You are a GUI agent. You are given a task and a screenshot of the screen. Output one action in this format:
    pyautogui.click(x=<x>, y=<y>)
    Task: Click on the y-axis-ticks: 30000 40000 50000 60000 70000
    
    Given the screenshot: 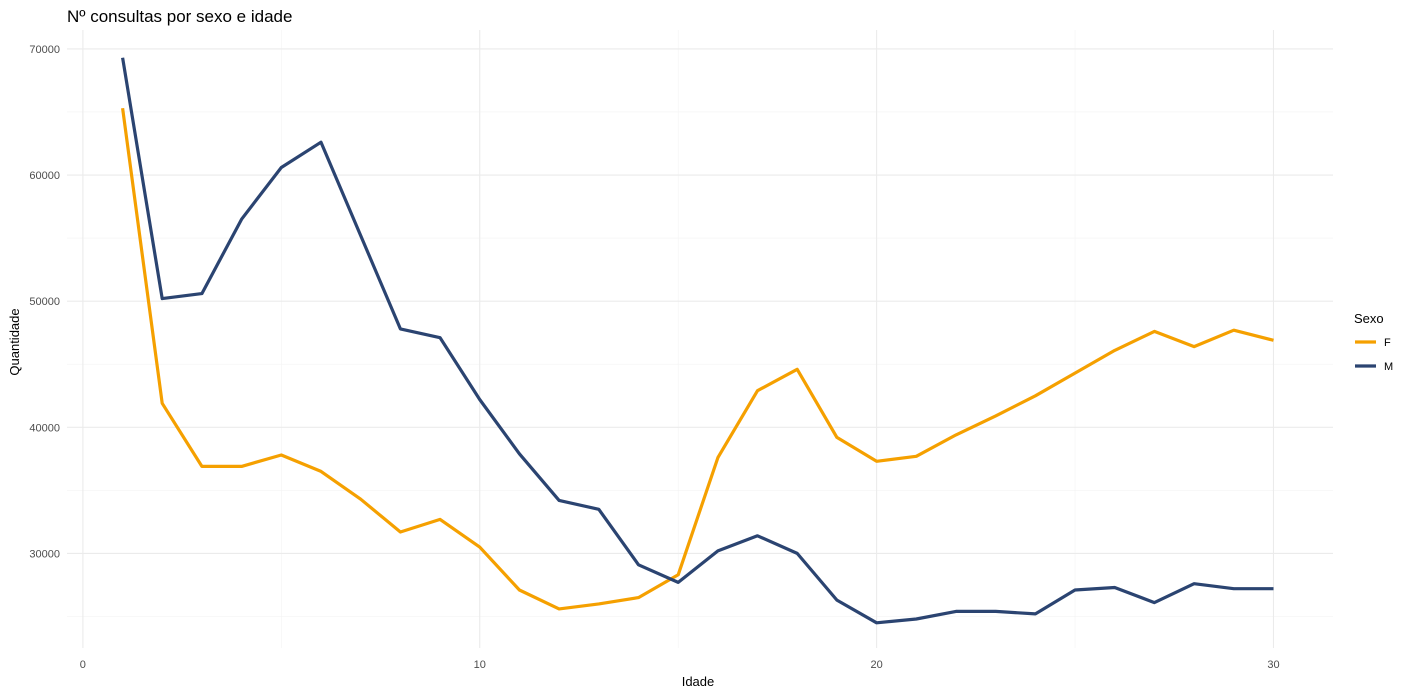 What is the action you would take?
    pyautogui.click(x=44, y=302)
    